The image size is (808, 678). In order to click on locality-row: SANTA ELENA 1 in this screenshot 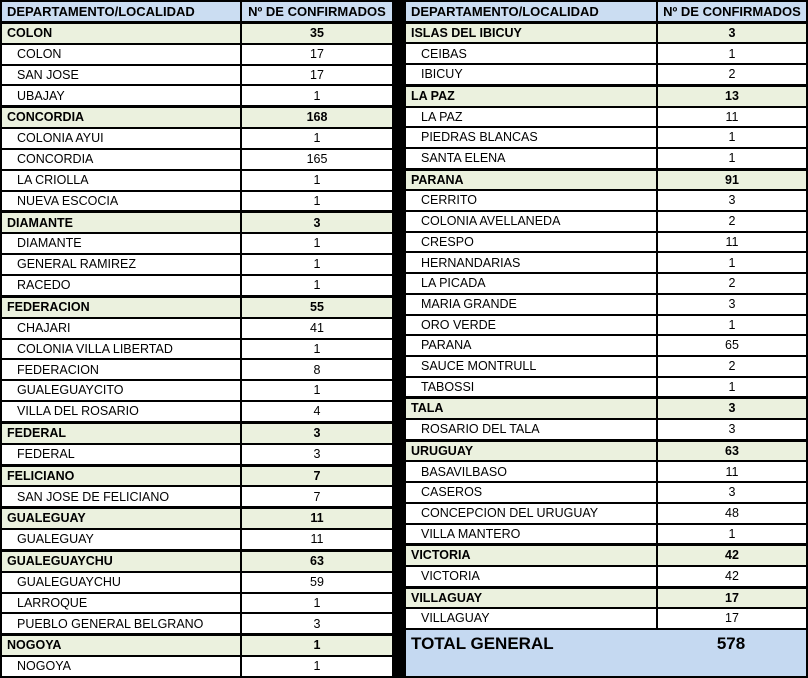, I will do `click(606, 157)`.